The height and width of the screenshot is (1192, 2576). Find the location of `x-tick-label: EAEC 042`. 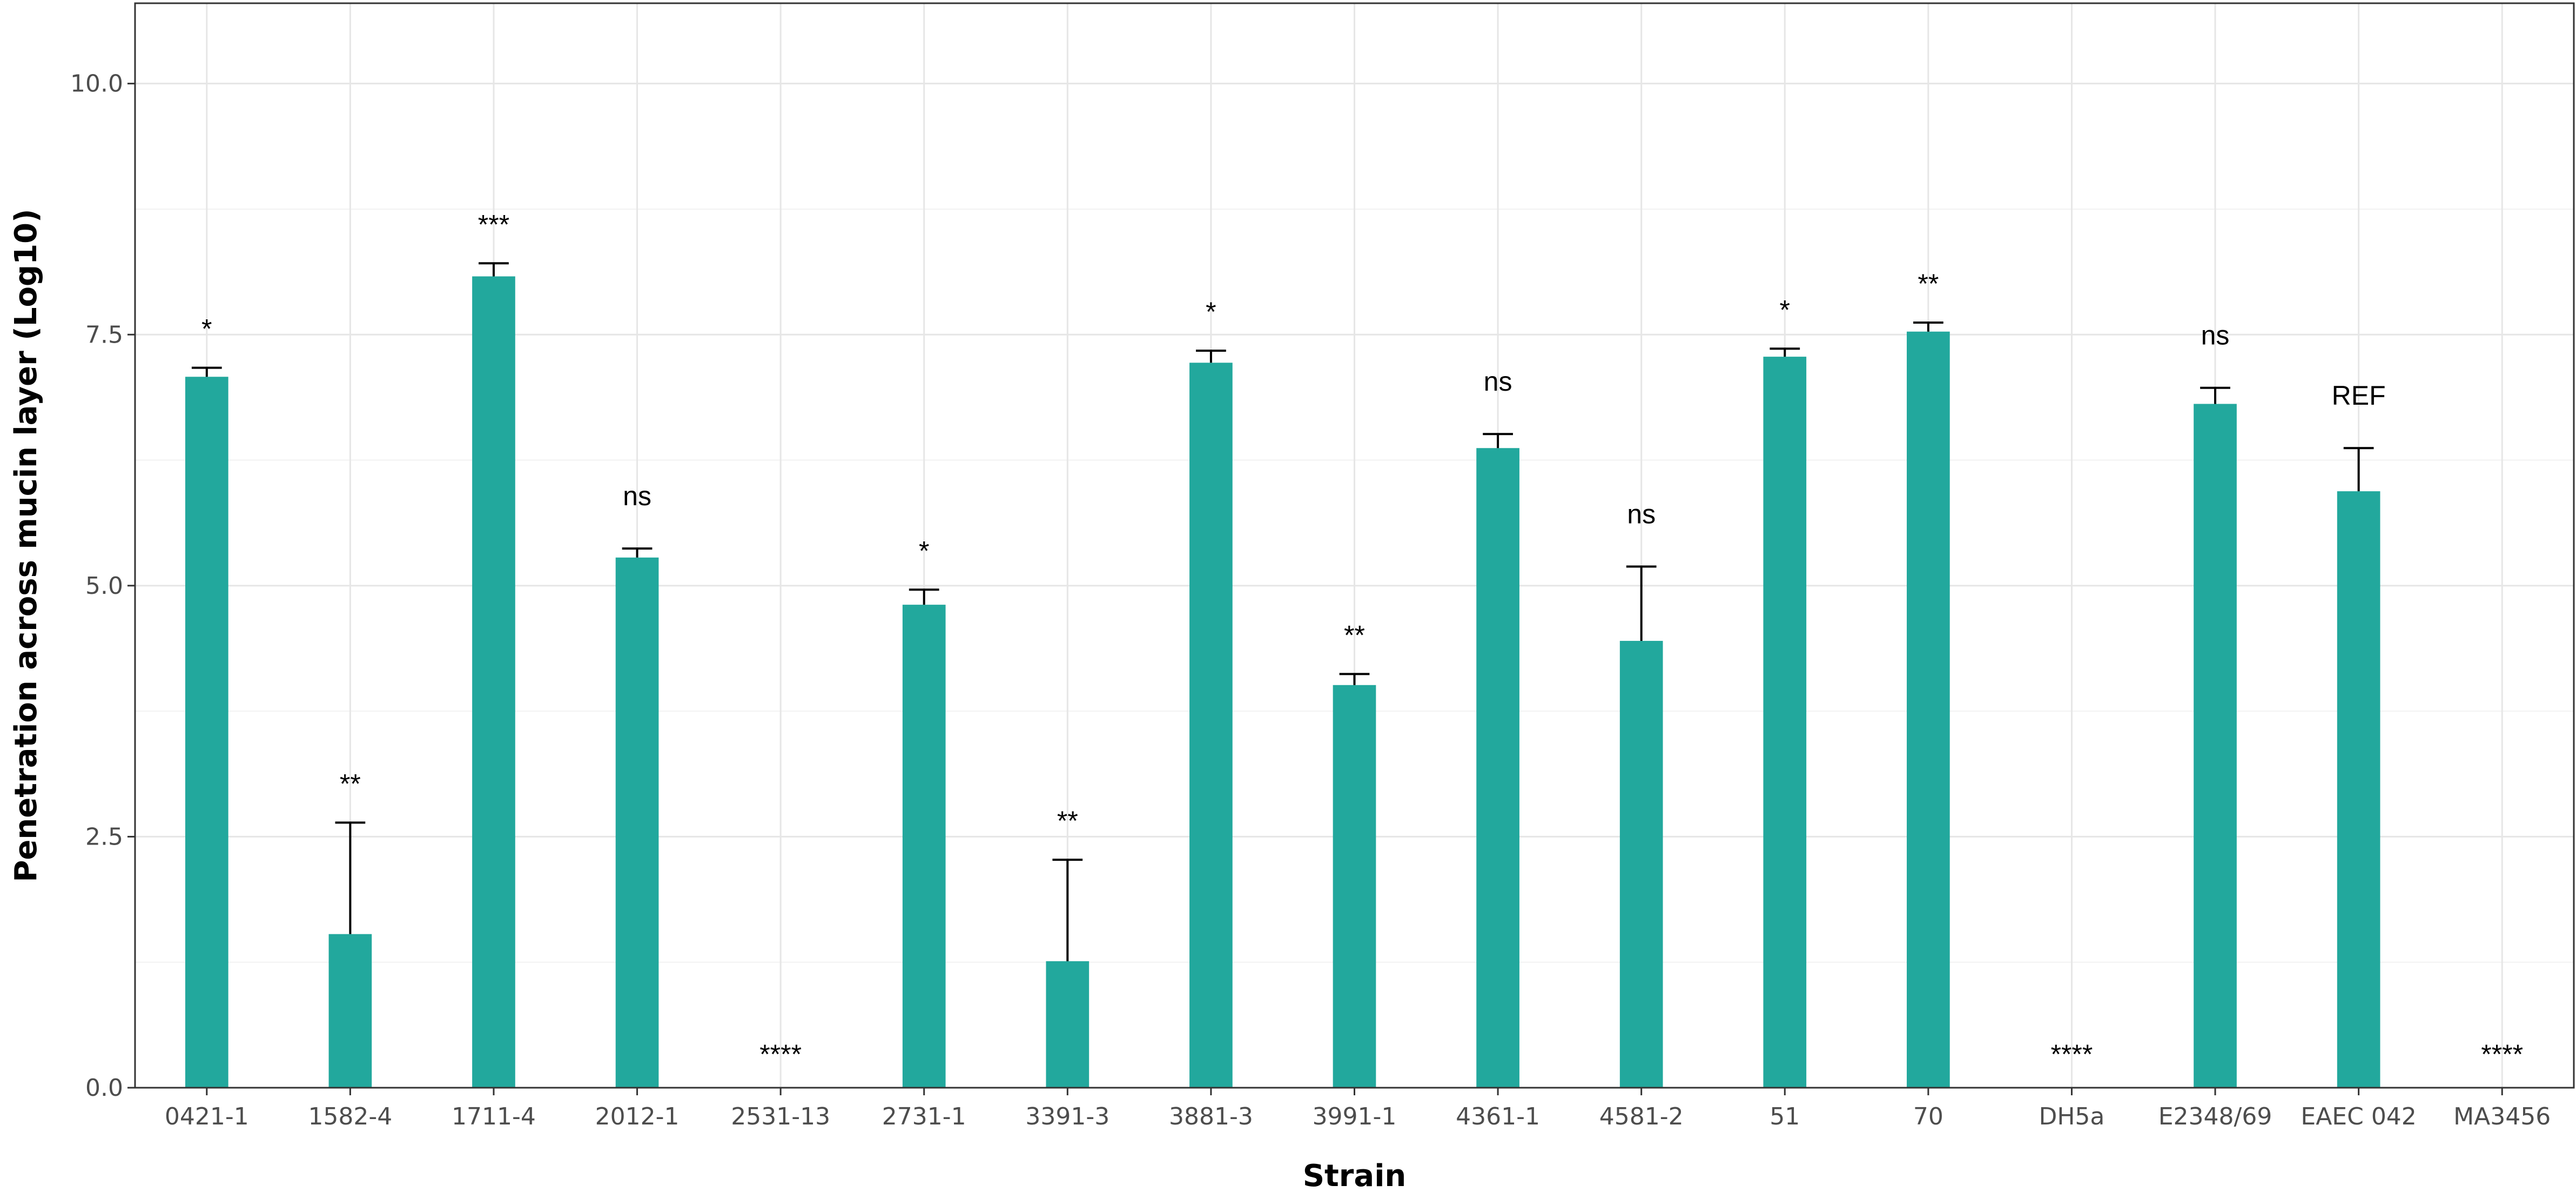

x-tick-label: EAEC 042 is located at coordinates (2358, 1116).